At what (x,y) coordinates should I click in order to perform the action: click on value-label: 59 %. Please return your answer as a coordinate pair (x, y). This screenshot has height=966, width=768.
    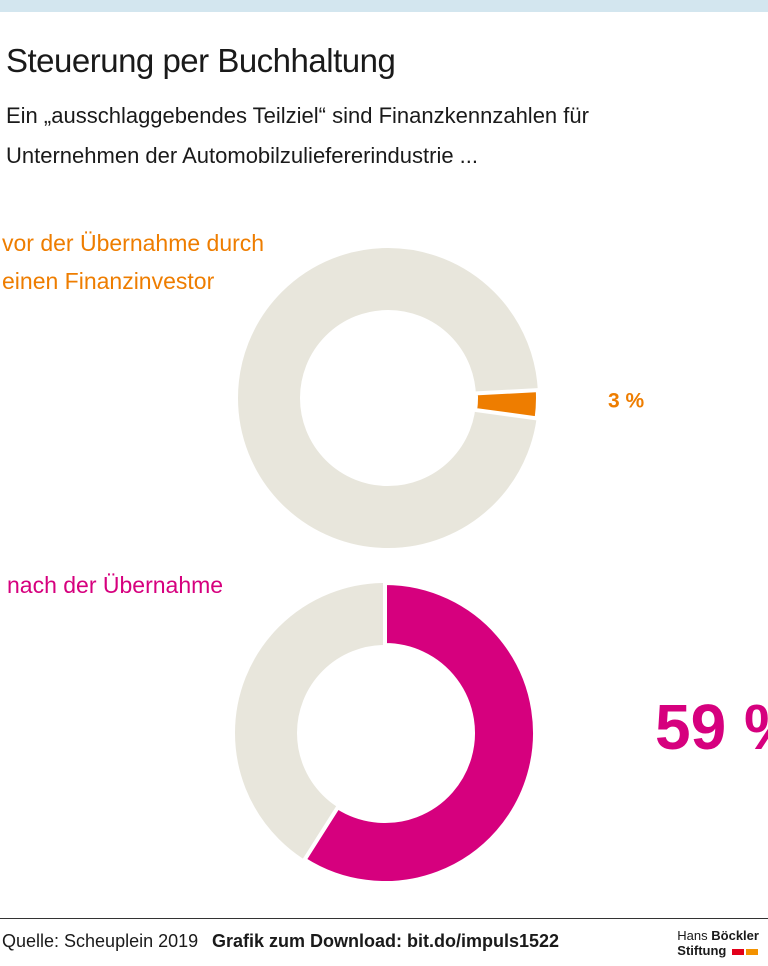
    Looking at the image, I should click on (711, 727).